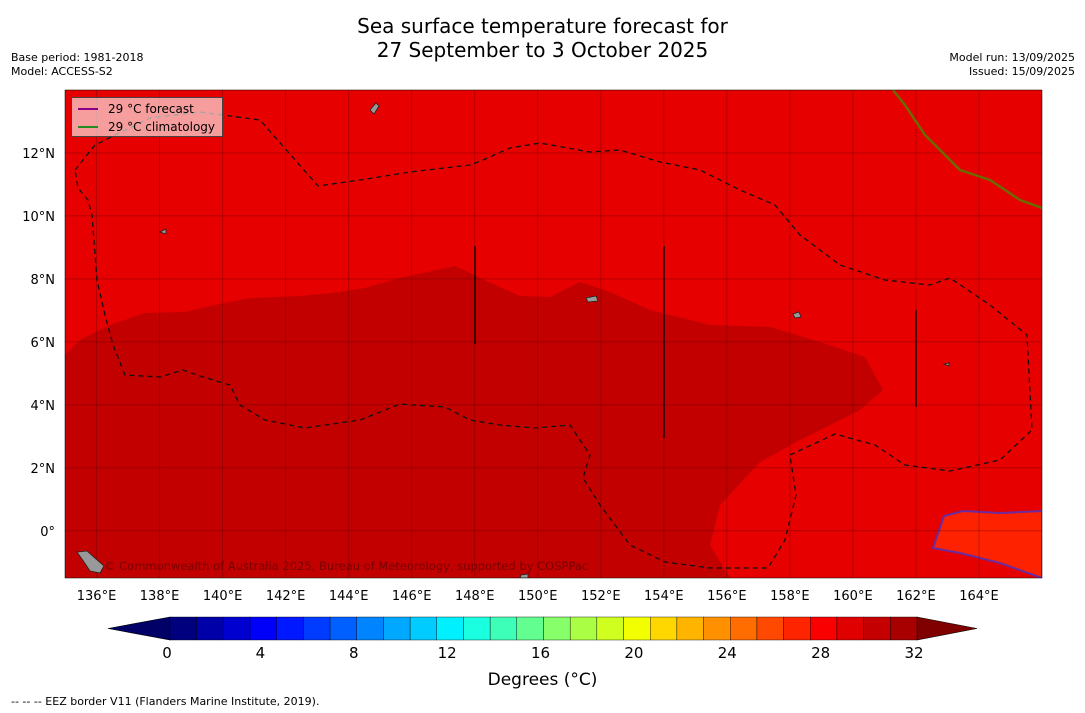  Describe the element at coordinates (592, 299) in the screenshot. I see `island-chuuk` at that location.